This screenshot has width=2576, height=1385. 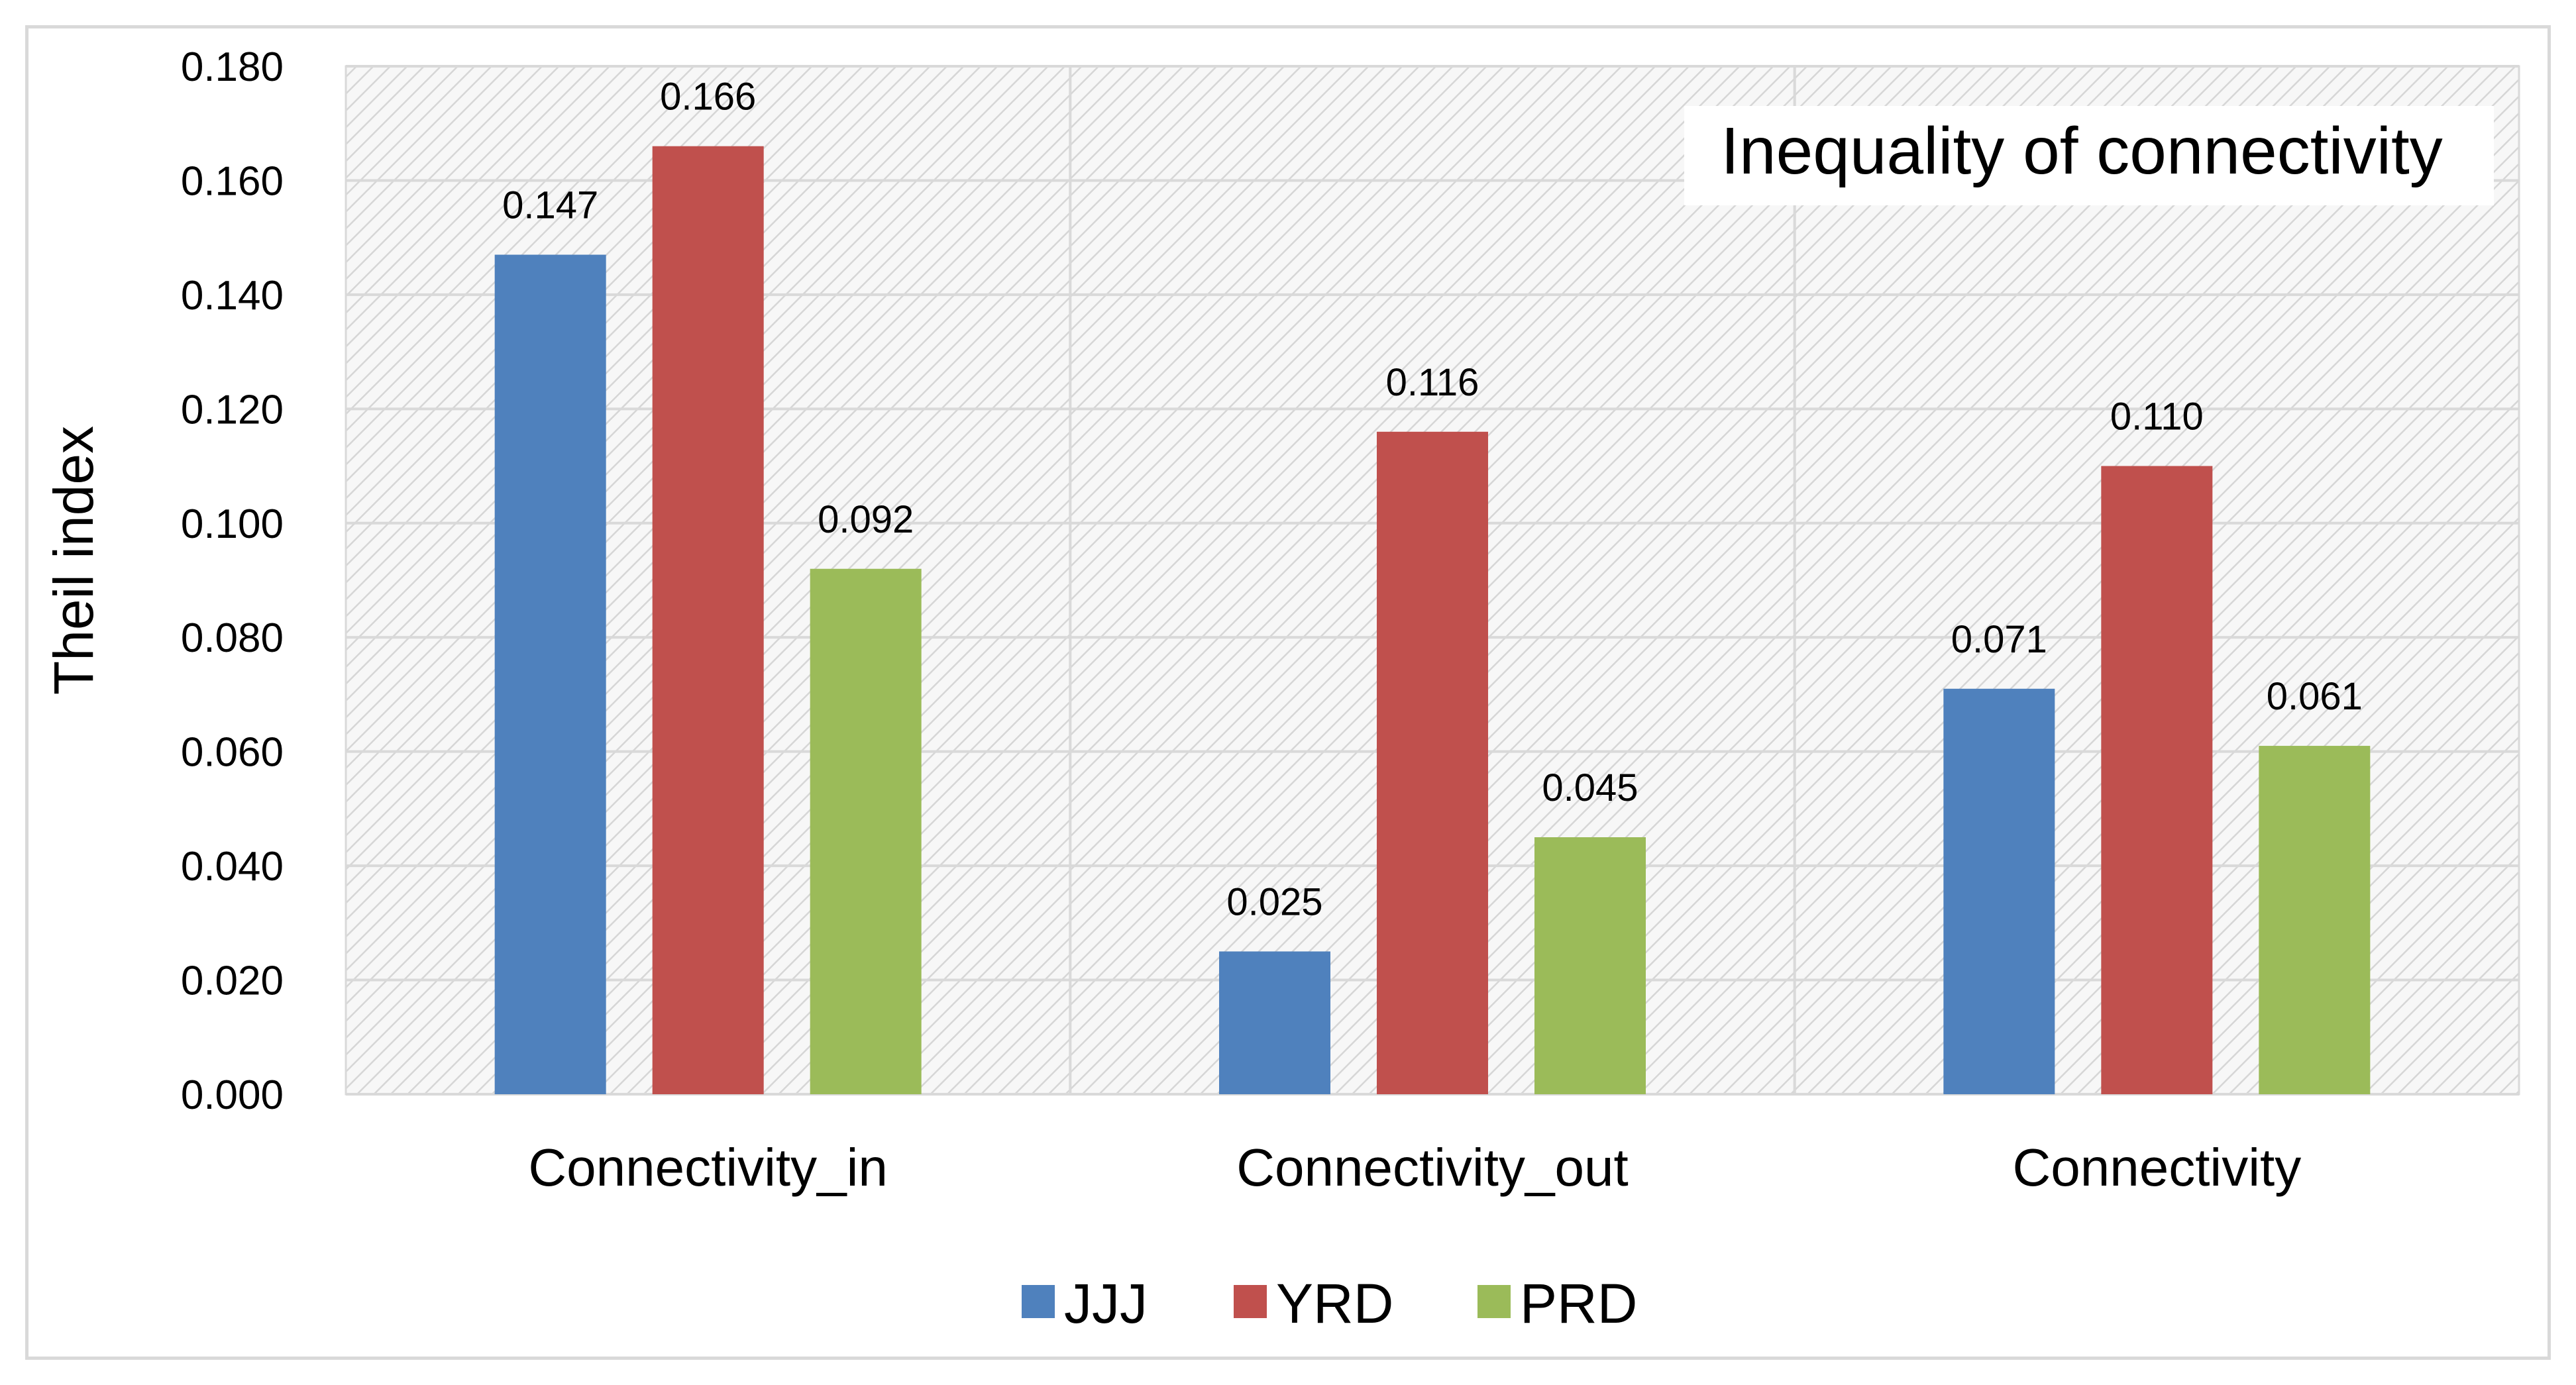 What do you see at coordinates (1590, 787) in the screenshot?
I see `data-label: 0.045` at bounding box center [1590, 787].